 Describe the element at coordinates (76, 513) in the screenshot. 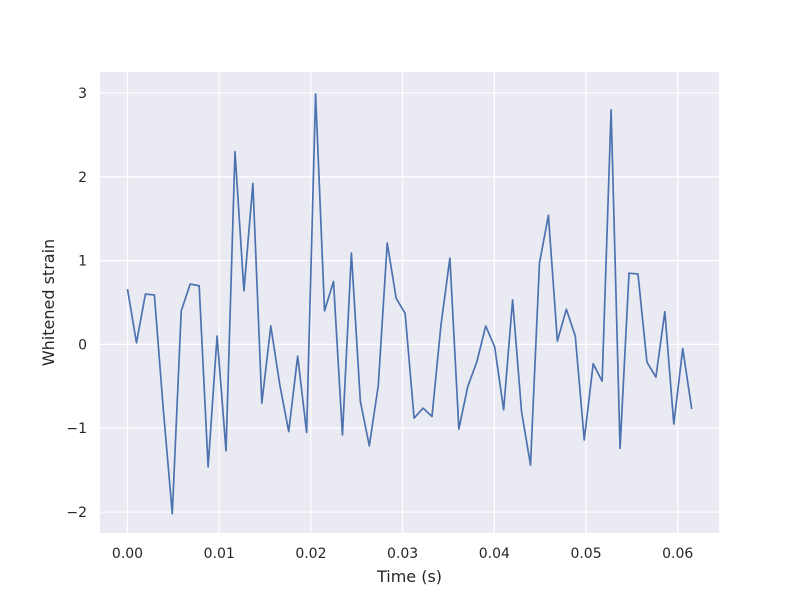

I see `y-tick-label: −2` at that location.